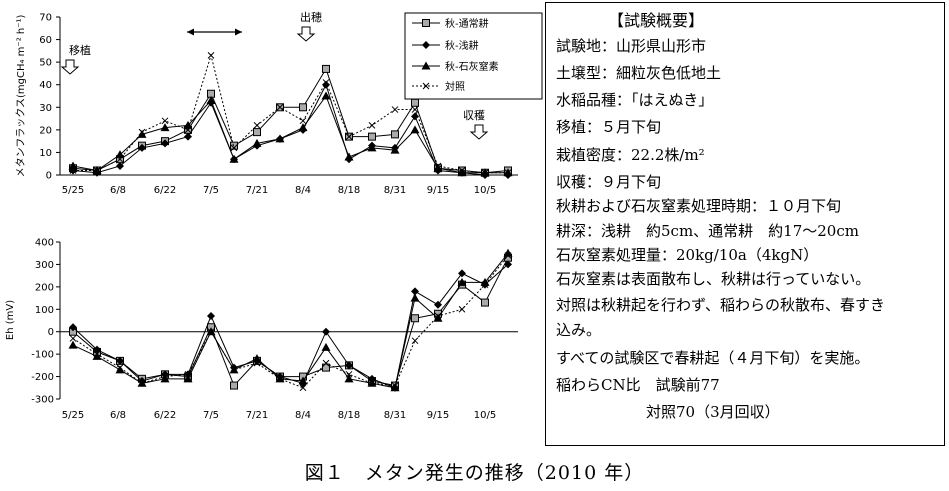  I want to click on legend-label: 秋-石灰窒素, so click(472, 66).